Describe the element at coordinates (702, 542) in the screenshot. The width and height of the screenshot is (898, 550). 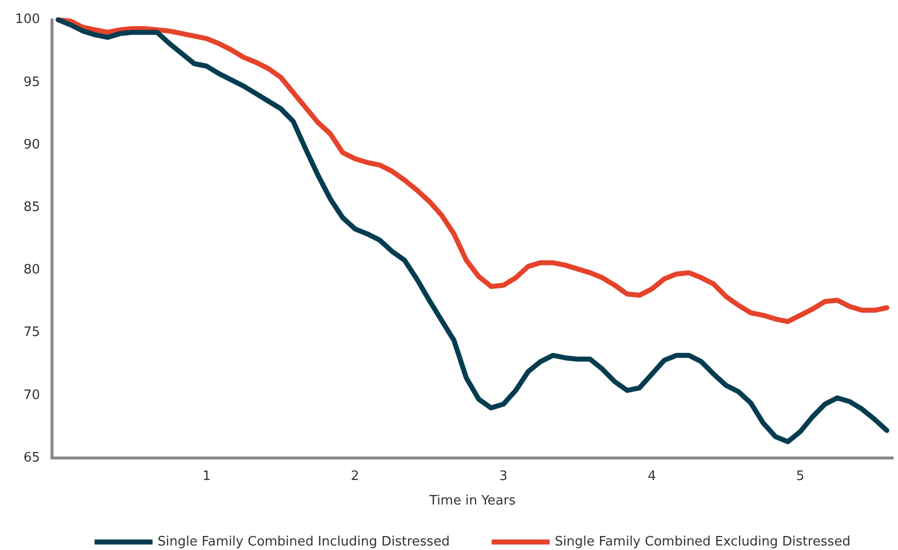
I see `legend-label: Single Family Combined Excluding Distressed` at that location.